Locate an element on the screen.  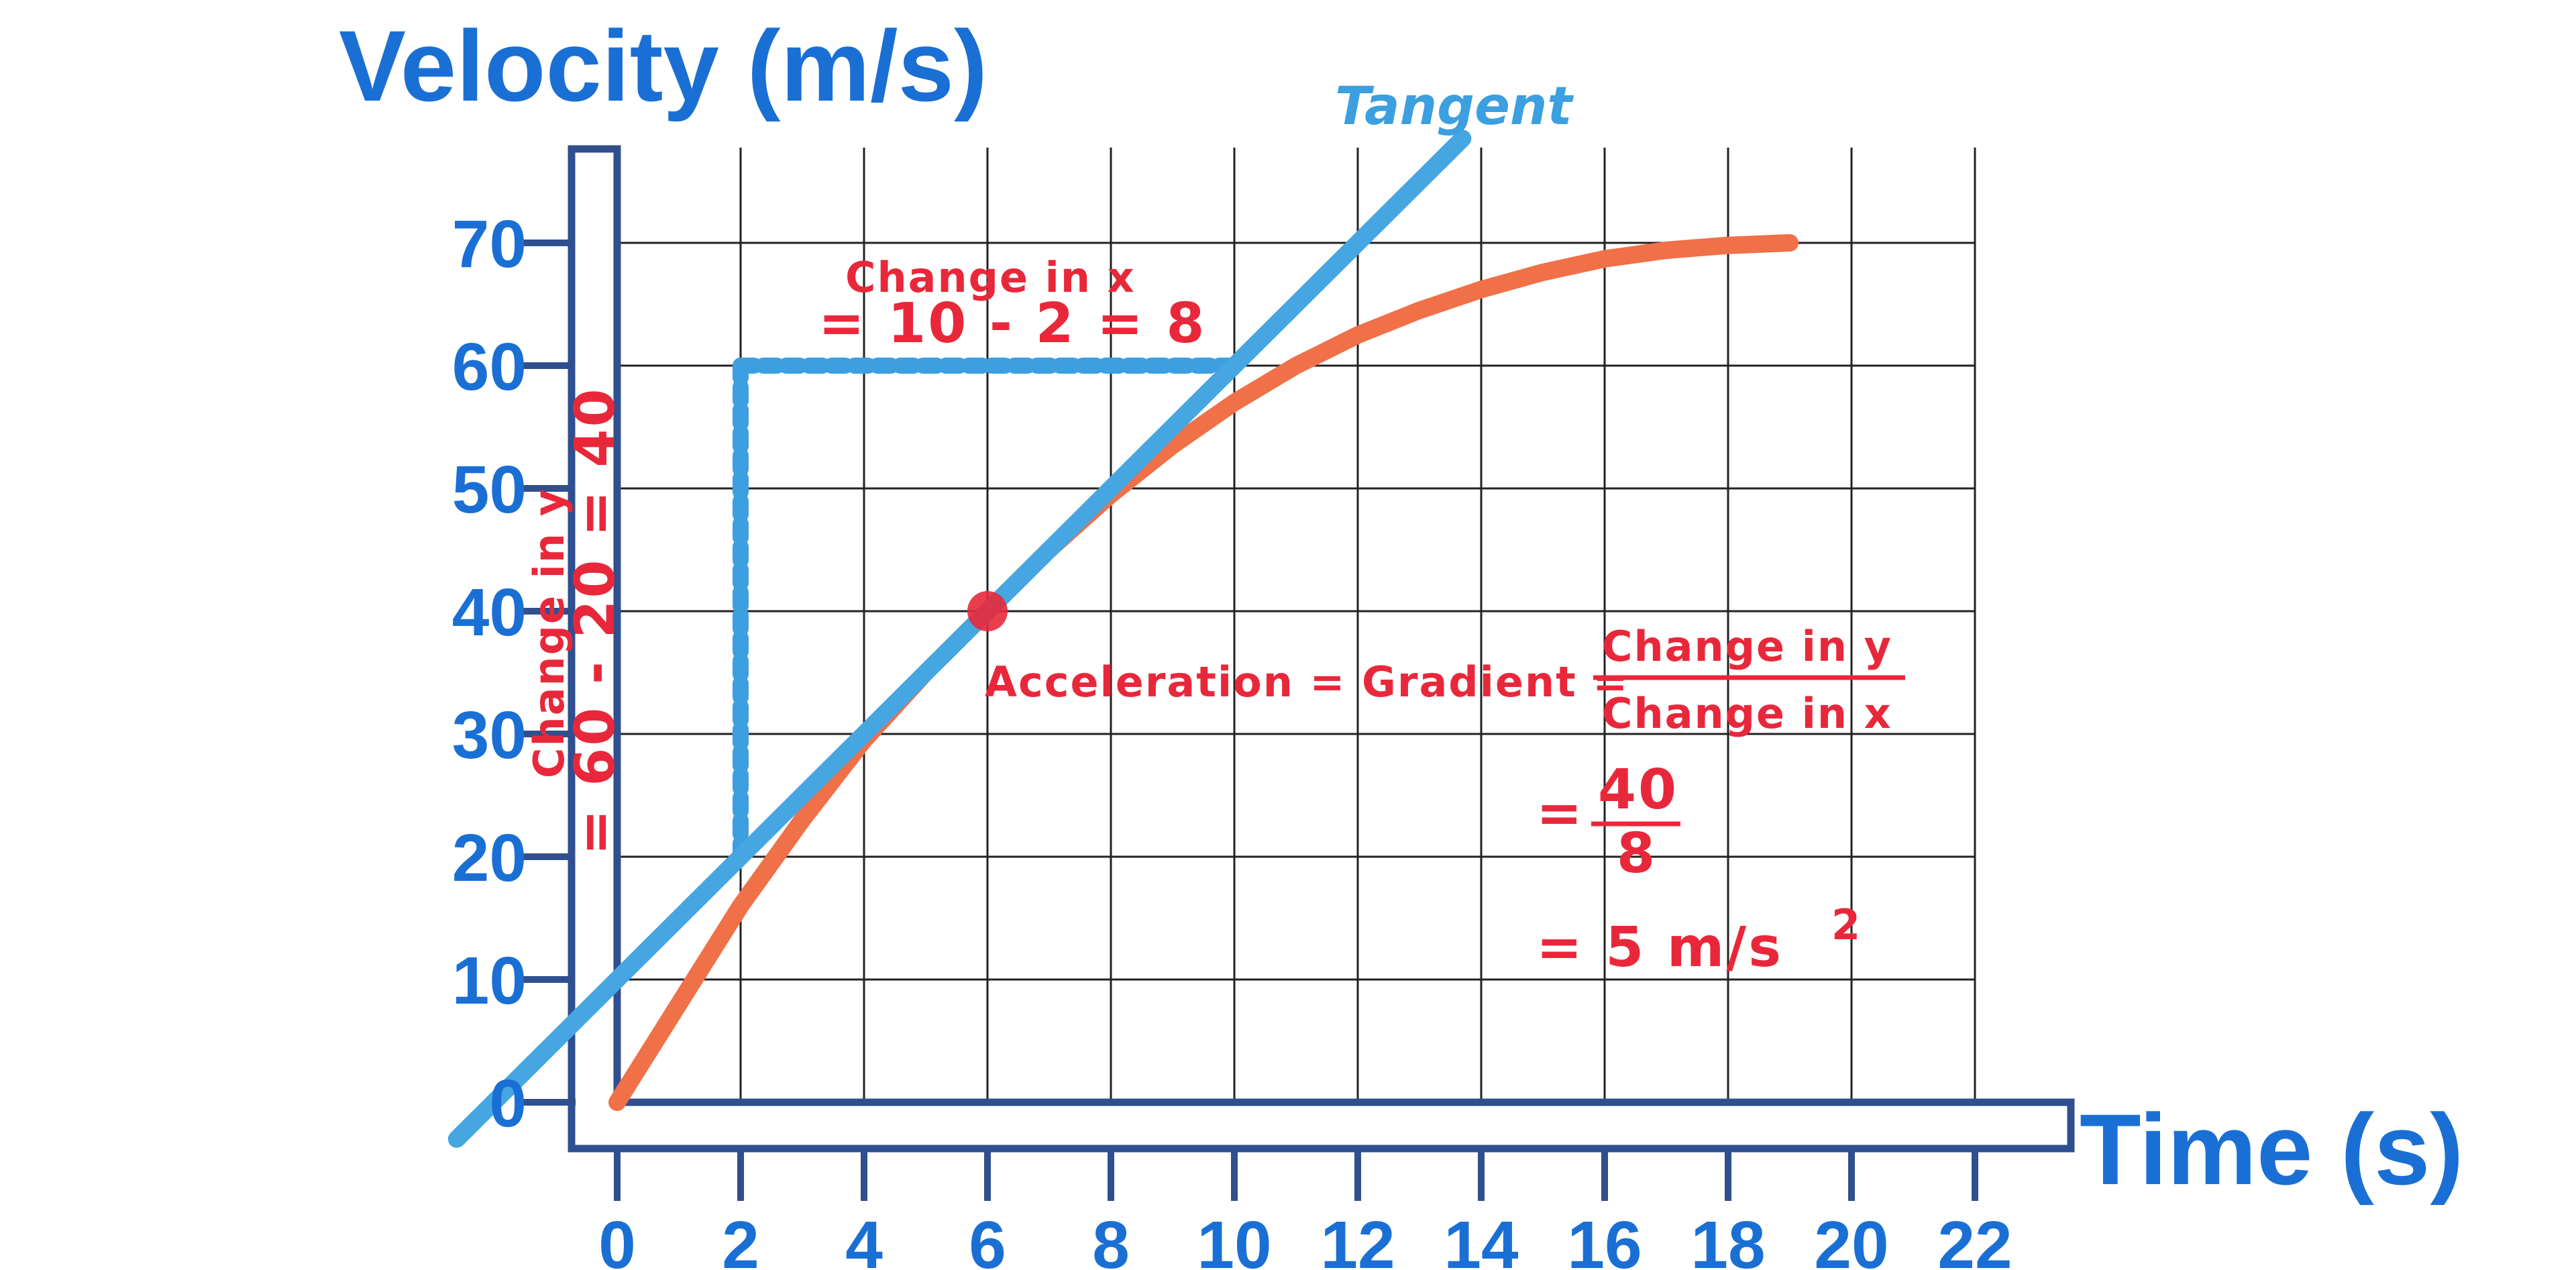
x-tick-label: 8 is located at coordinates (1111, 1239).